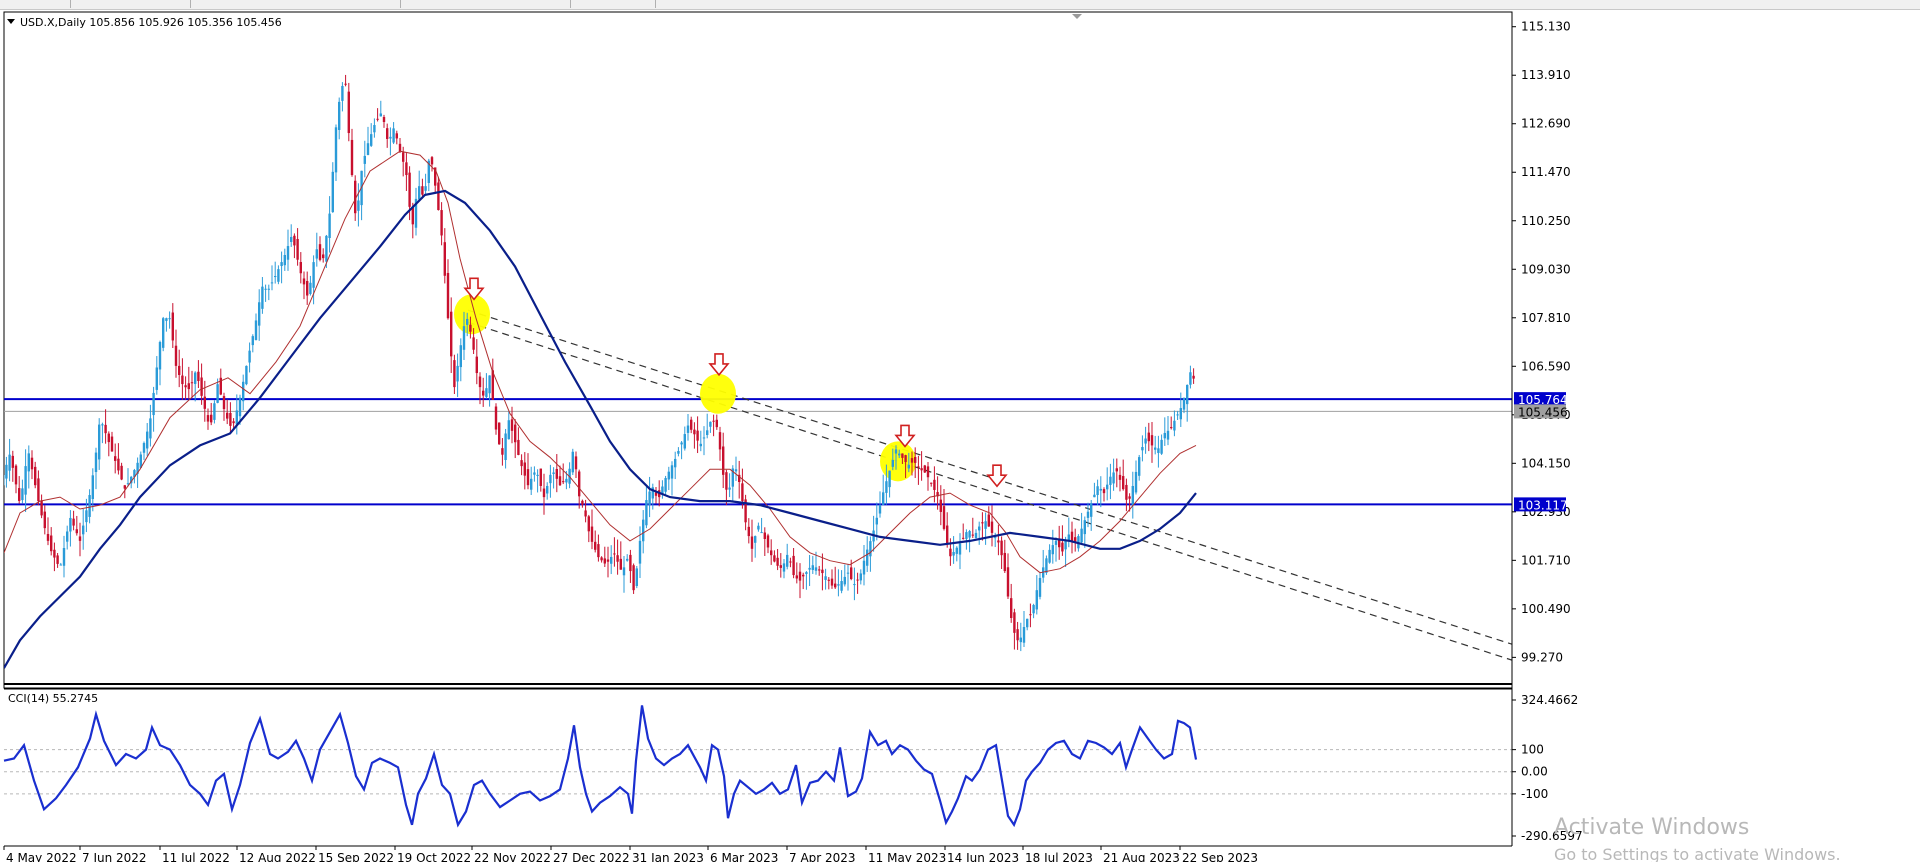 The width and height of the screenshot is (1920, 862). What do you see at coordinates (1542, 657) in the screenshot?
I see `price-tick-label: 99.270` at bounding box center [1542, 657].